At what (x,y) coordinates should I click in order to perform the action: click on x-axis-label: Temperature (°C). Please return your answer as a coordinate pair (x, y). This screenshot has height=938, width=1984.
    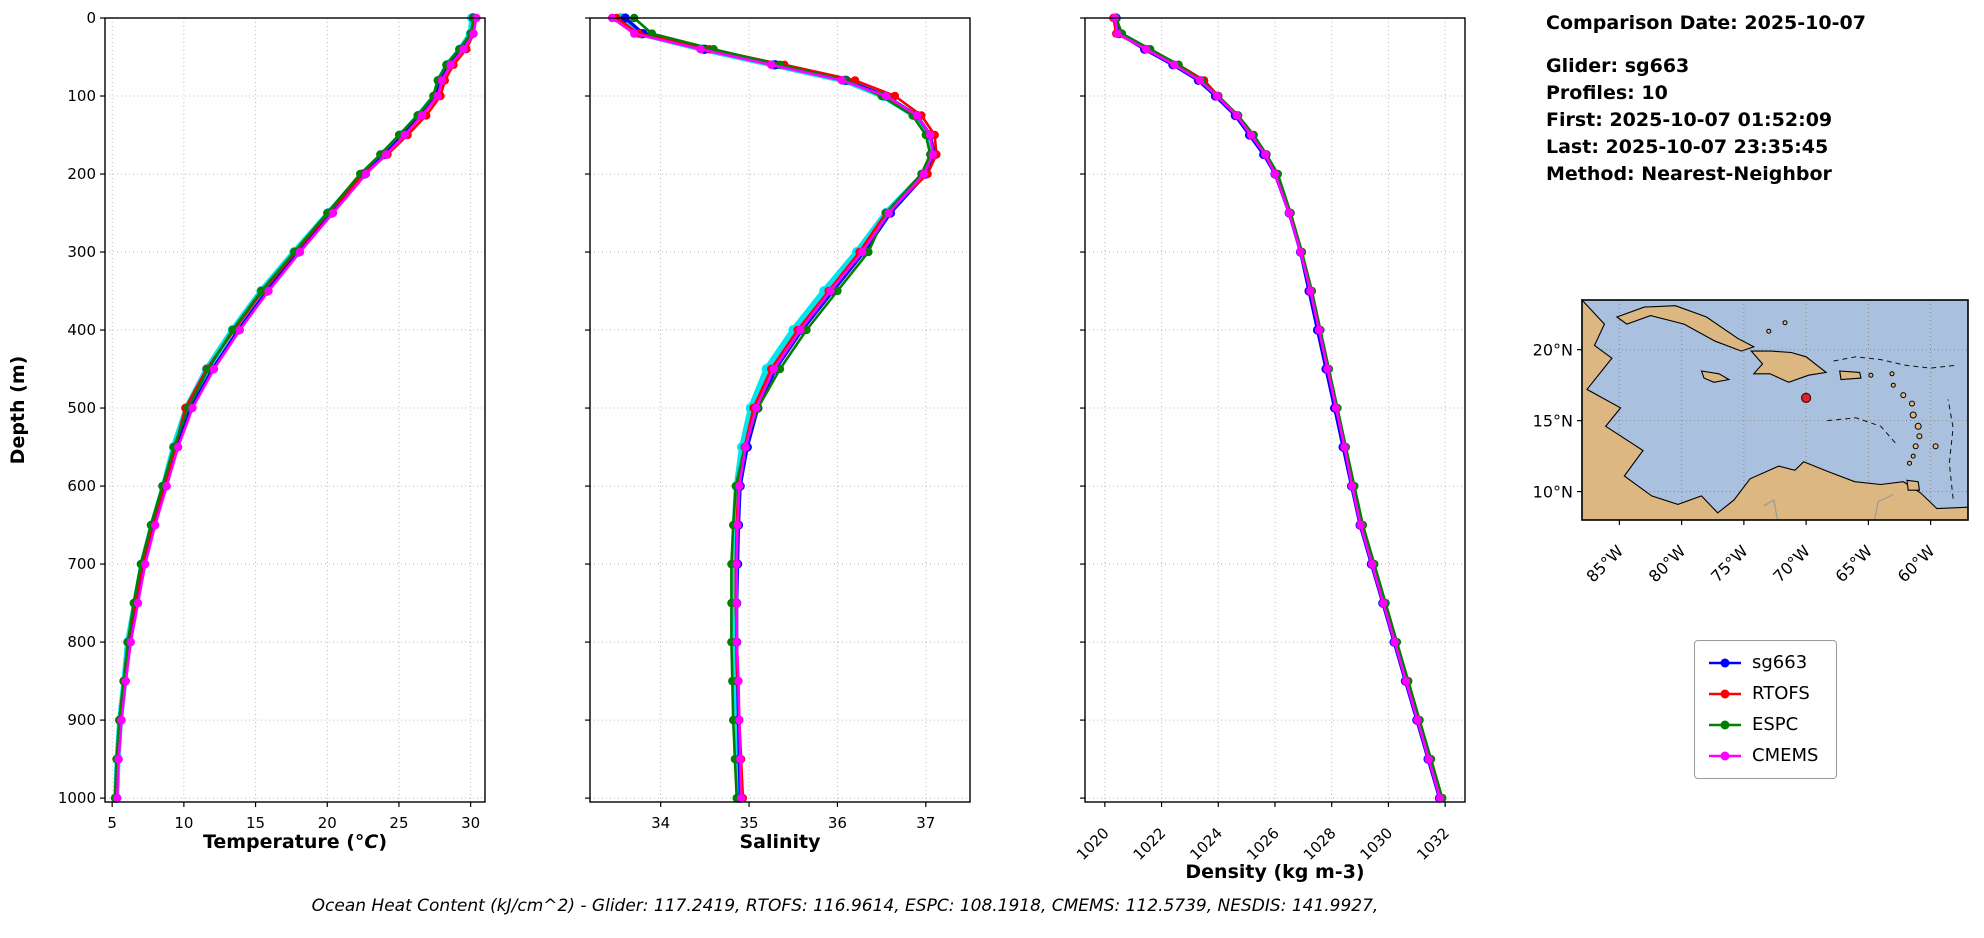
    Looking at the image, I should click on (295, 842).